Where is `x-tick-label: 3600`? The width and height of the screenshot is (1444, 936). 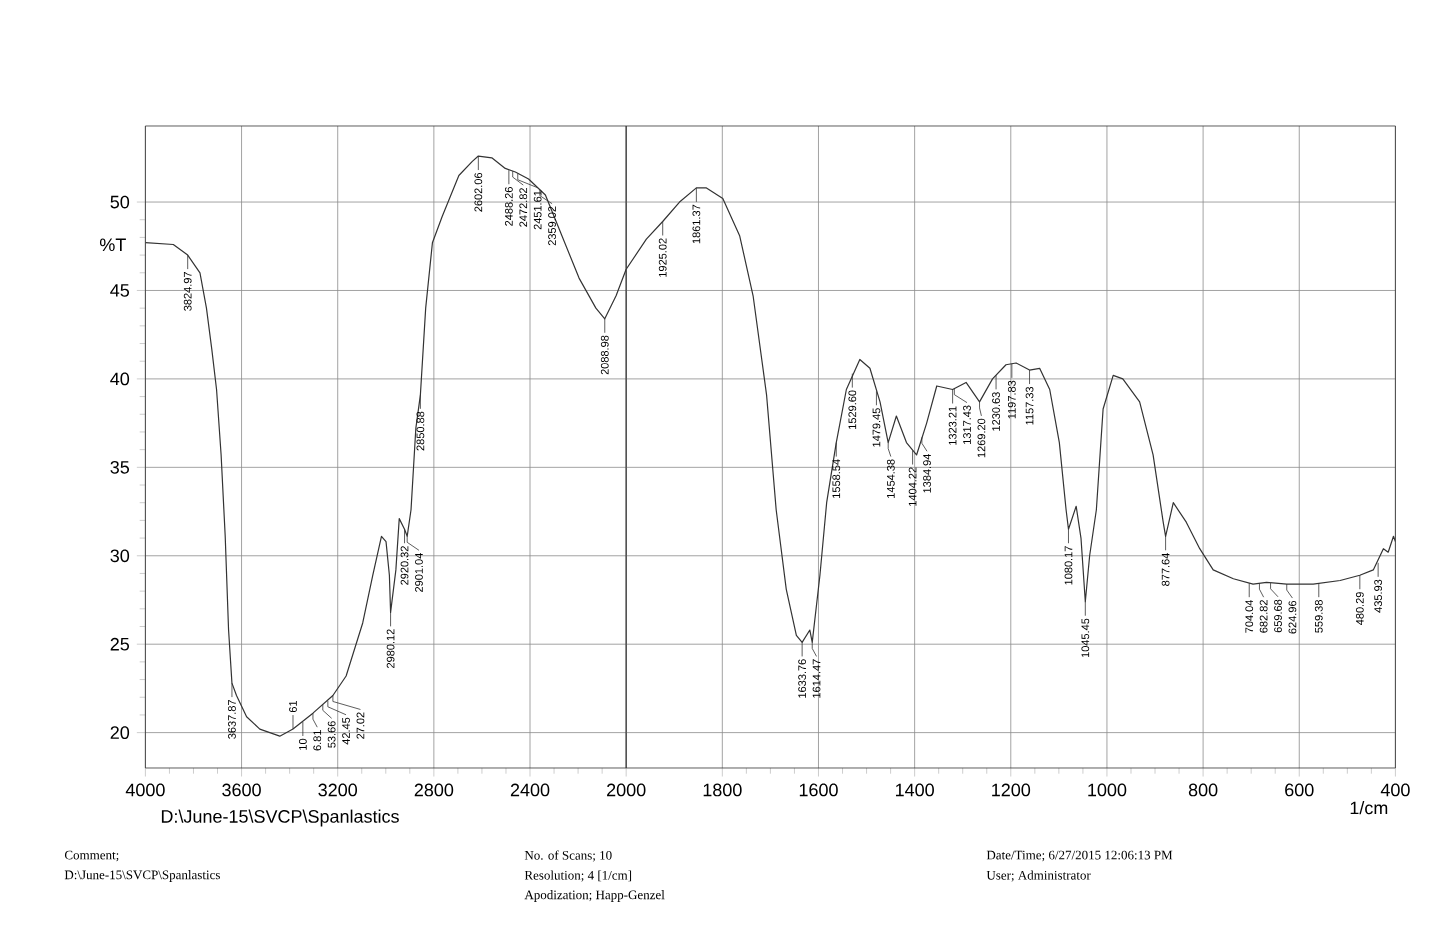 x-tick-label: 3600 is located at coordinates (241, 790).